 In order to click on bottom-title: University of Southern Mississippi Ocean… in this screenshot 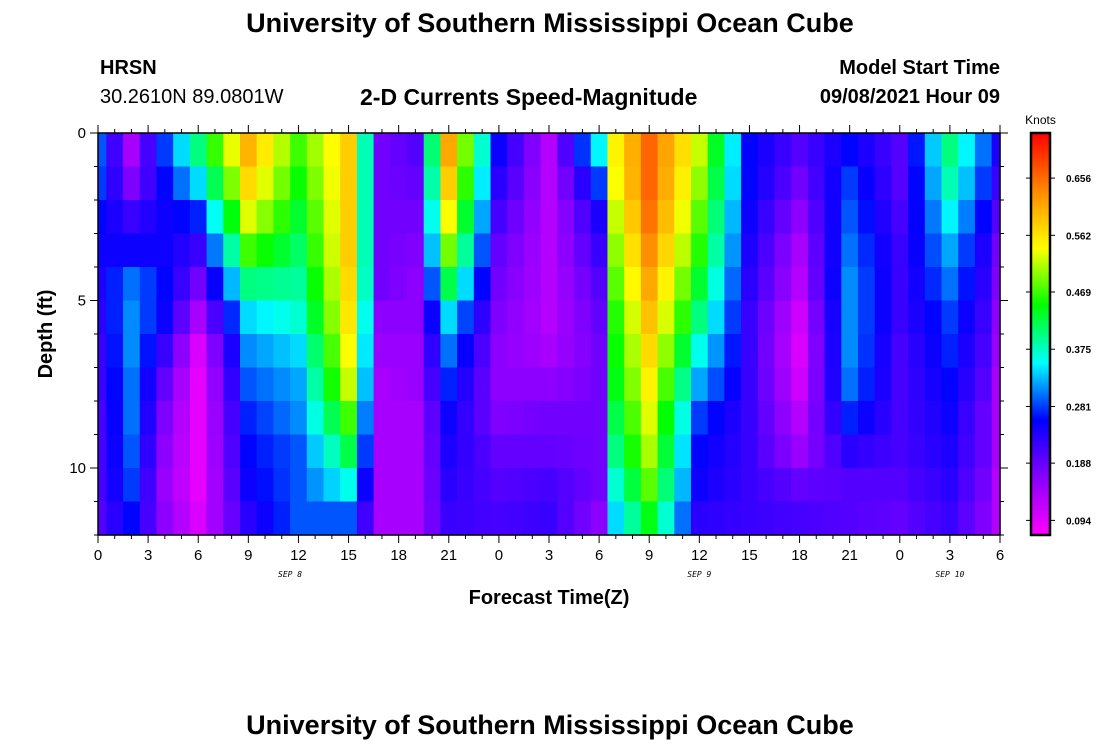, I will do `click(550, 725)`.